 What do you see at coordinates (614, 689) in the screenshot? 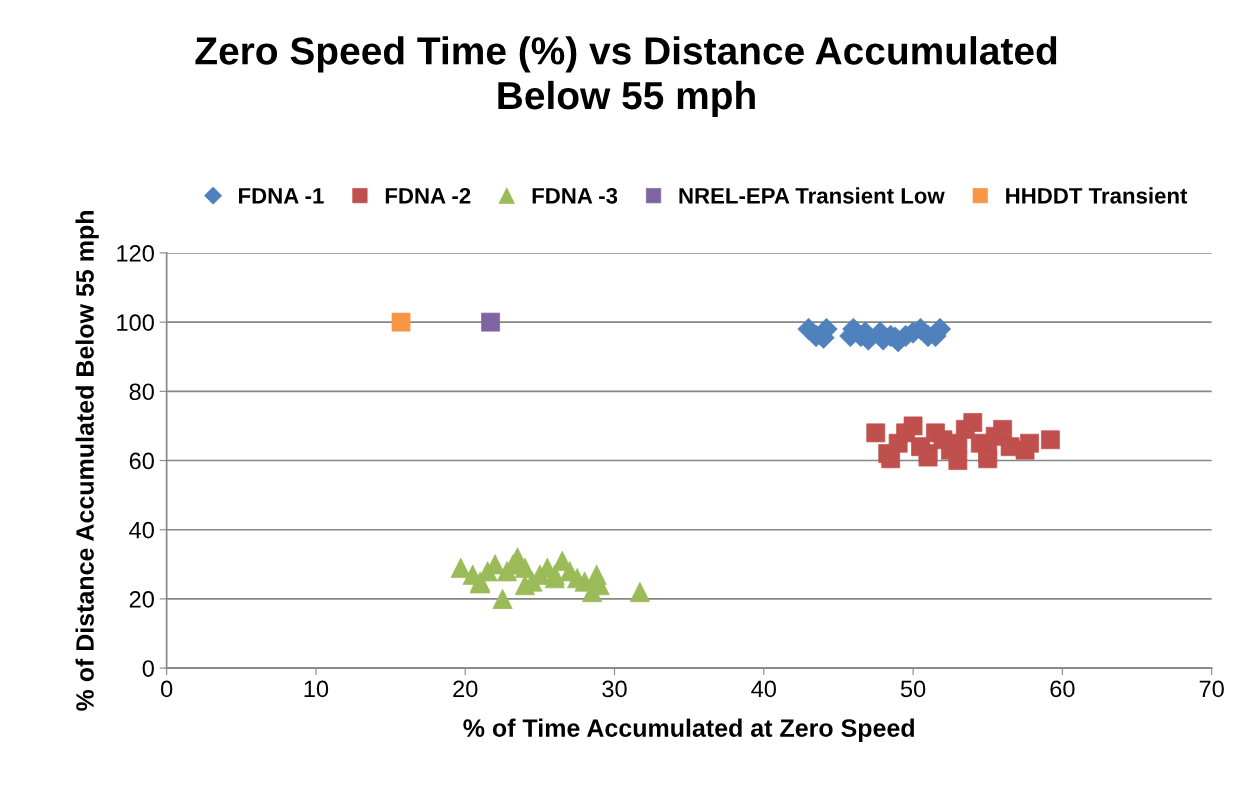
I see `x-tick-label: 30` at bounding box center [614, 689].